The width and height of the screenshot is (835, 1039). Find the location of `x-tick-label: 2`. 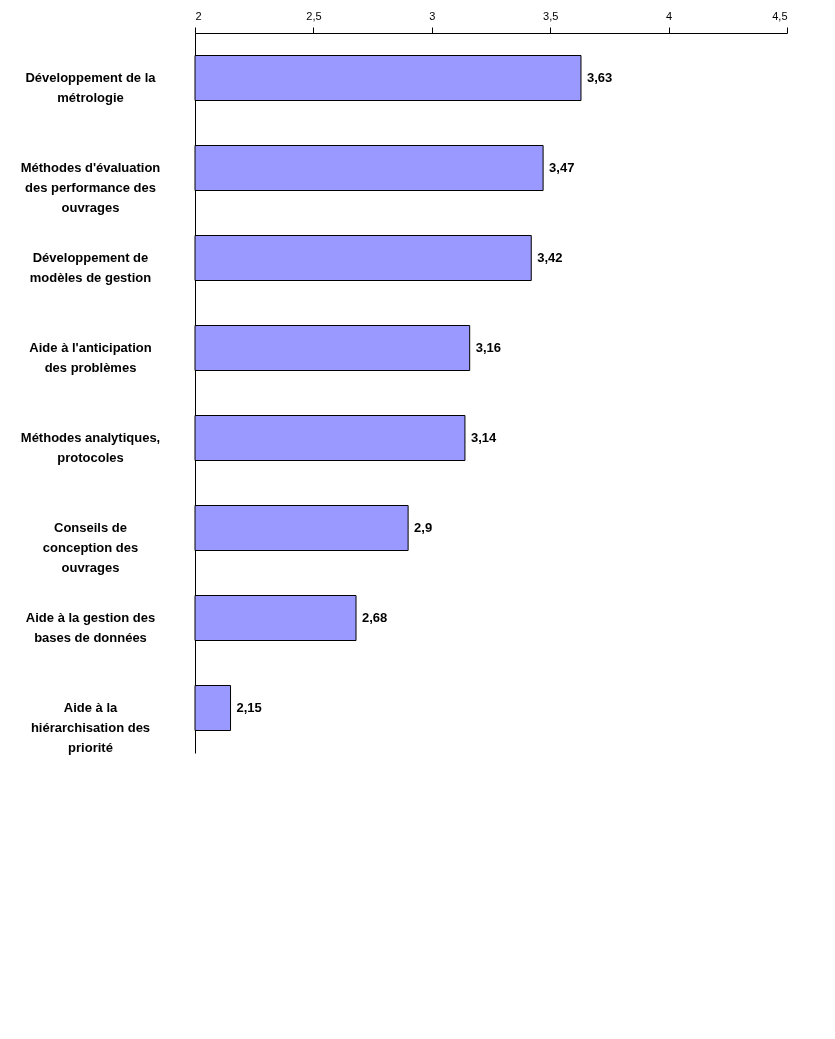

x-tick-label: 2 is located at coordinates (198, 15).